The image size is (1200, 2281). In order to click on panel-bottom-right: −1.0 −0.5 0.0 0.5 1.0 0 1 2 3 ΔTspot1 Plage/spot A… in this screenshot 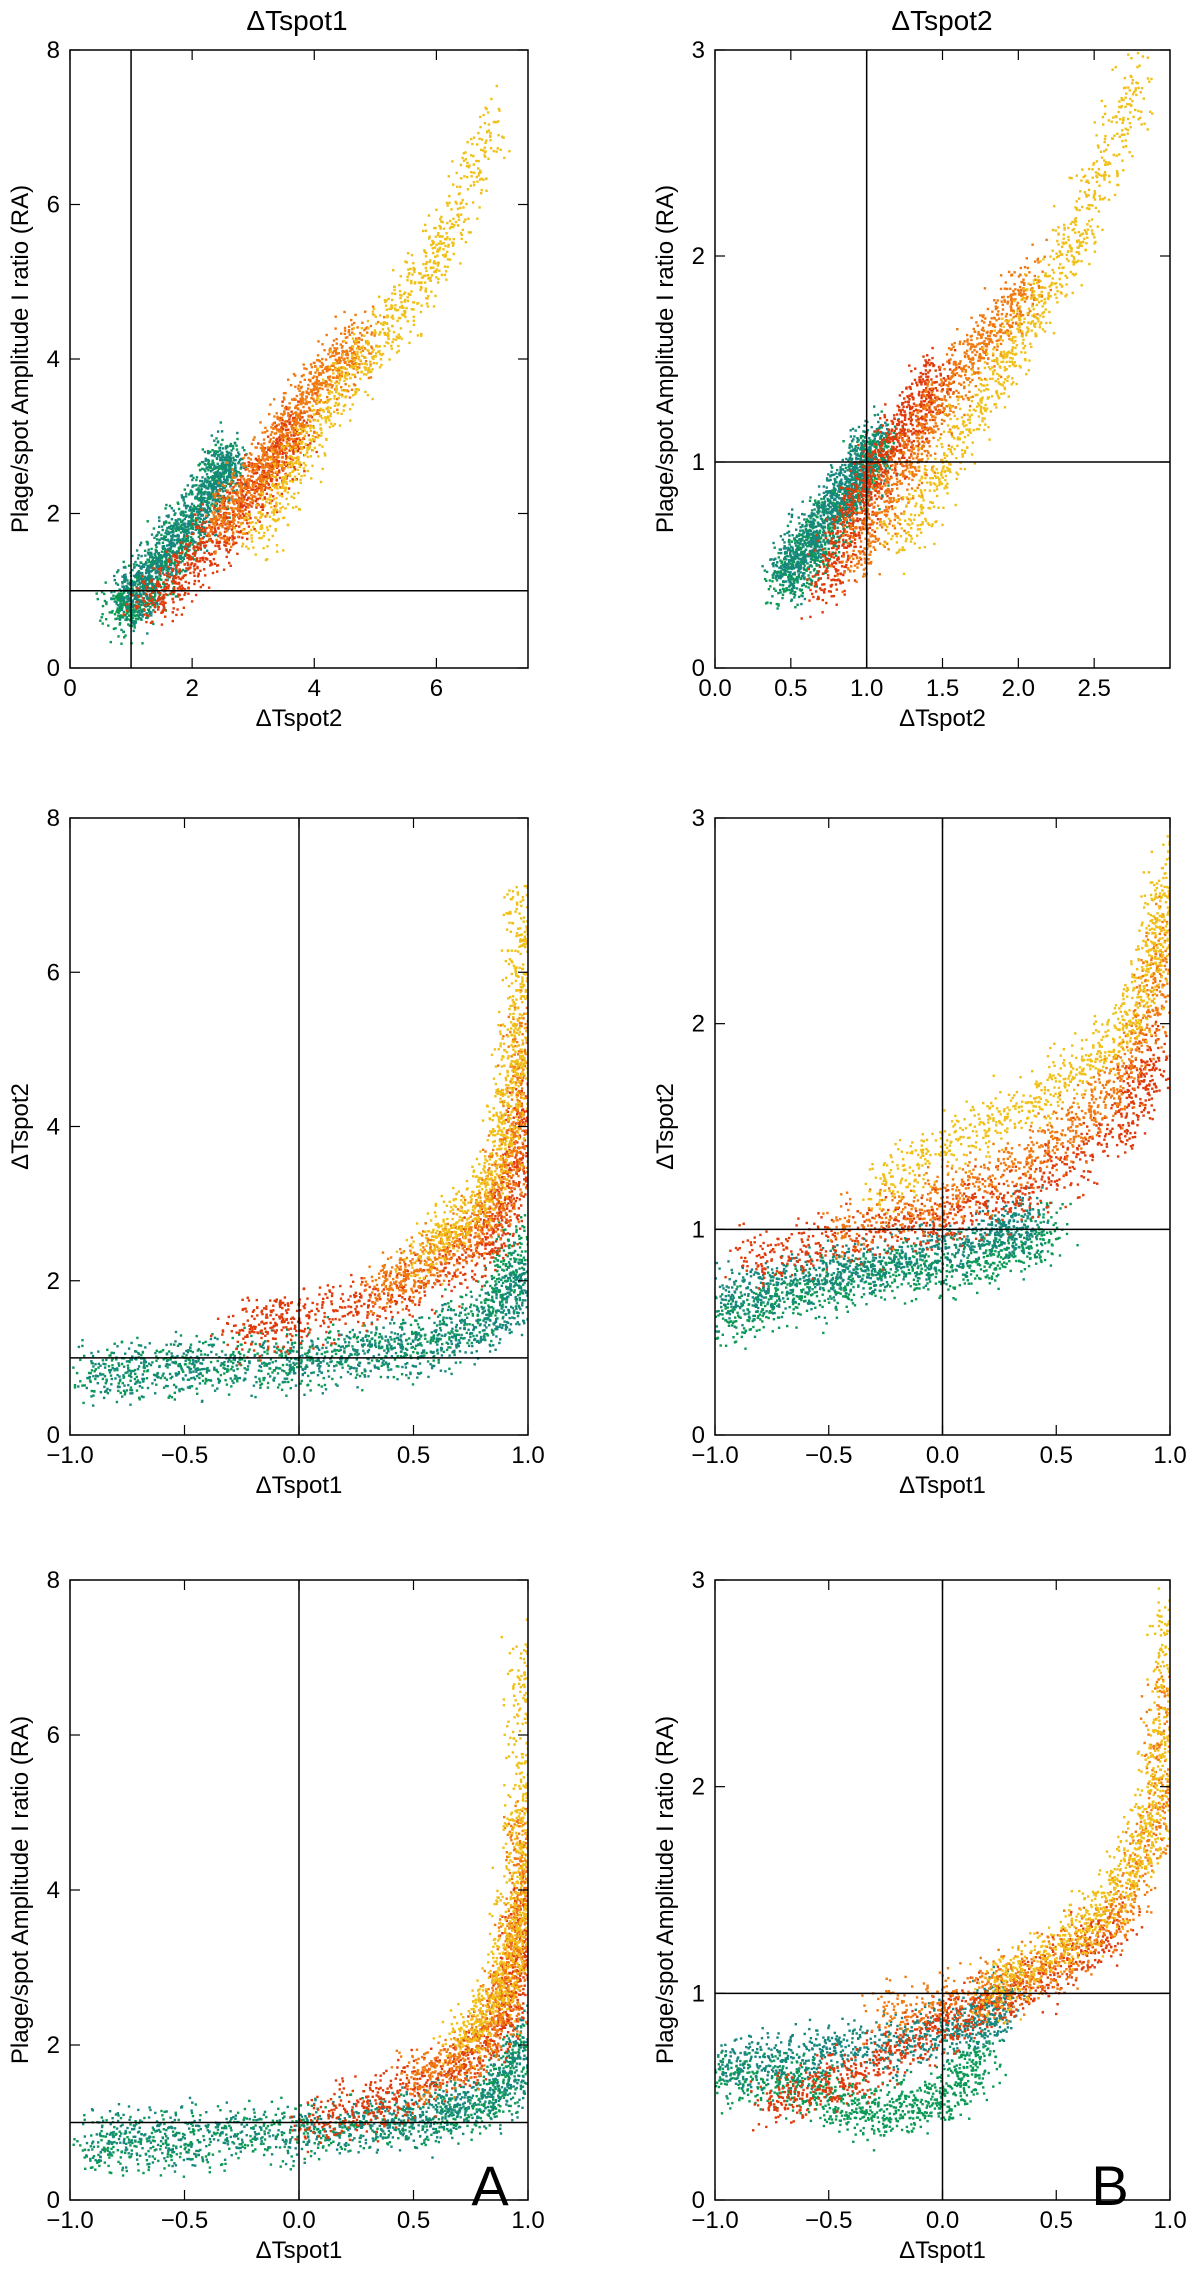, I will do `click(919, 1915)`.